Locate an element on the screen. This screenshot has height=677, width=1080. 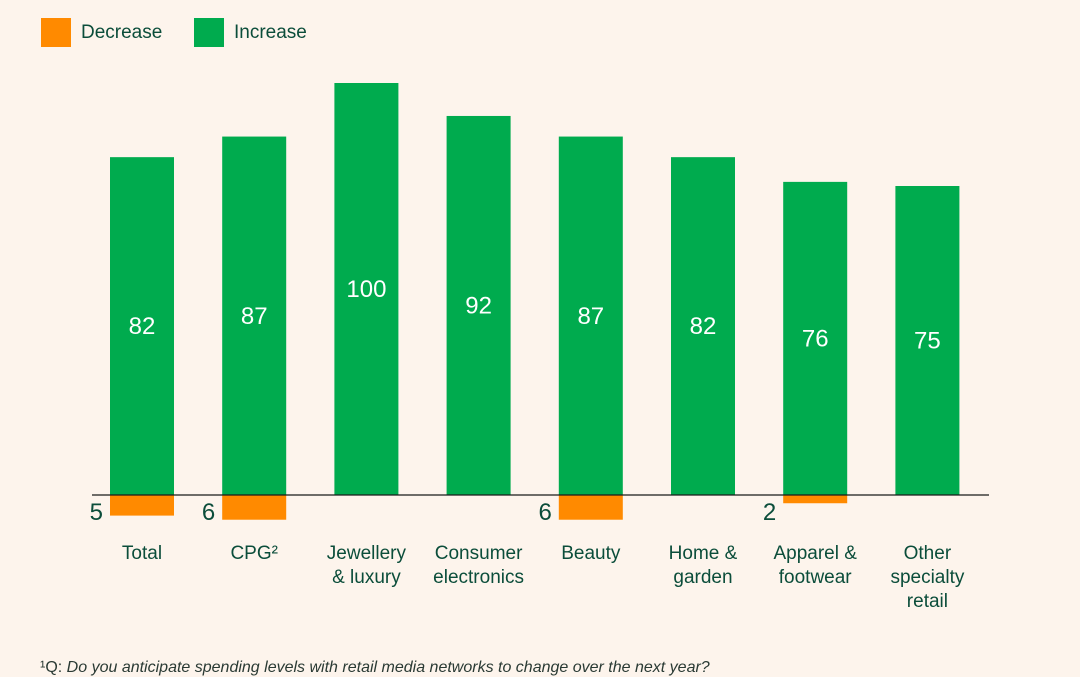
category-label: CPG² is located at coordinates (254, 553).